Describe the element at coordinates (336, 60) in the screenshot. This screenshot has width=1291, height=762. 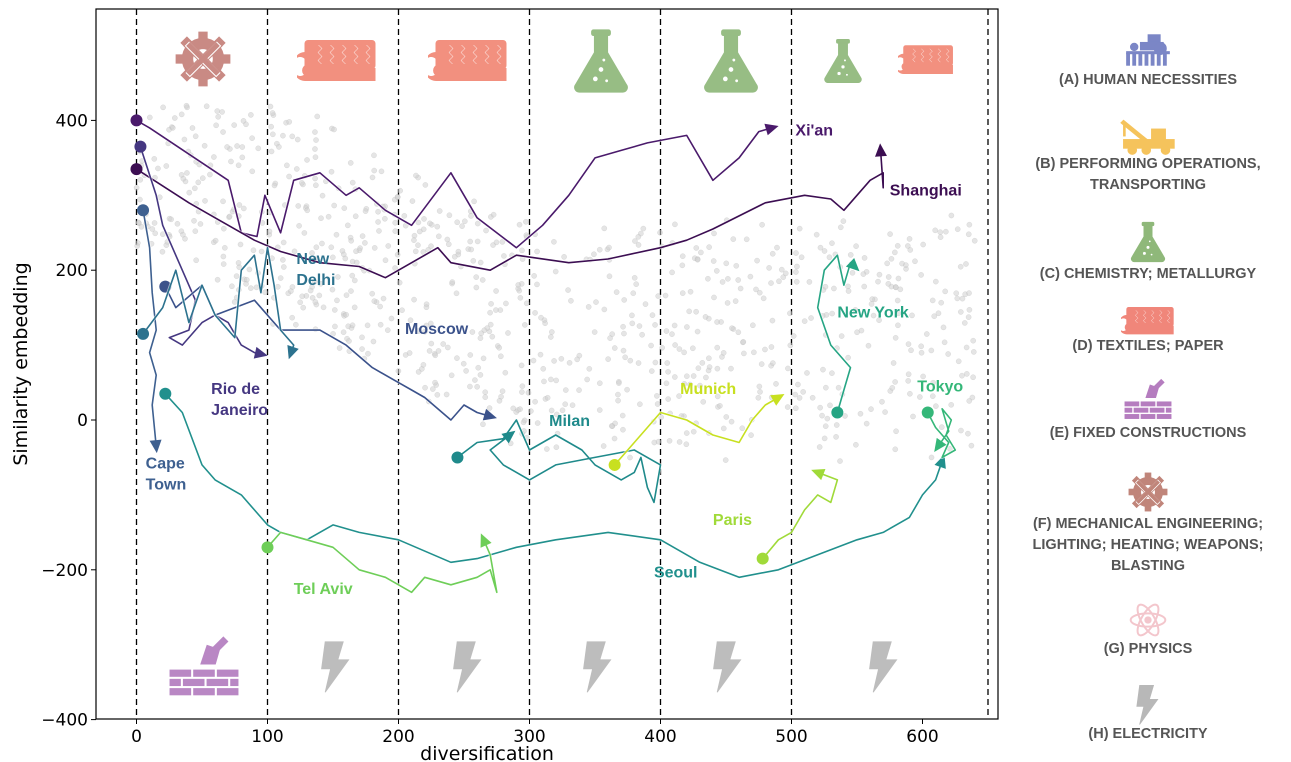
I see `fabric-roll-icon` at that location.